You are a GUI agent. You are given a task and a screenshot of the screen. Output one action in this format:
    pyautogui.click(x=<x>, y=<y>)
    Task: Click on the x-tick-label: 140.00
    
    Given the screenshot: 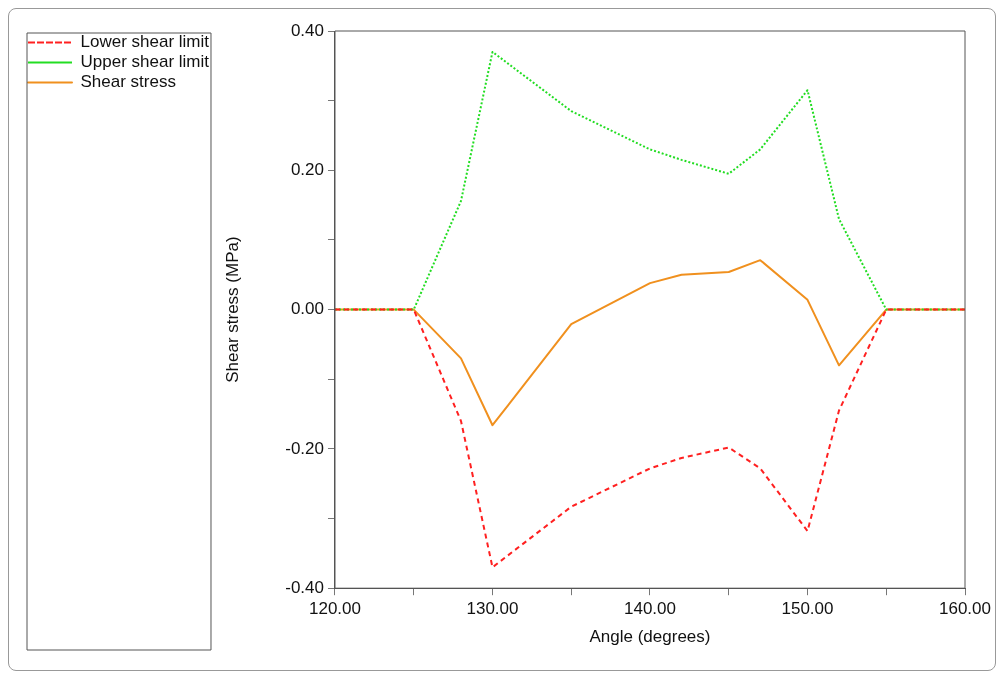 What is the action you would take?
    pyautogui.click(x=649, y=609)
    